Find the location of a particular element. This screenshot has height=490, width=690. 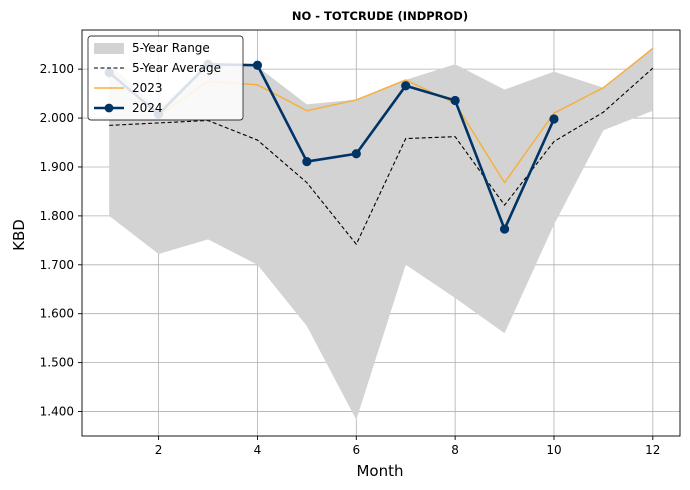

x-tick-label: 6 is located at coordinates (356, 450).